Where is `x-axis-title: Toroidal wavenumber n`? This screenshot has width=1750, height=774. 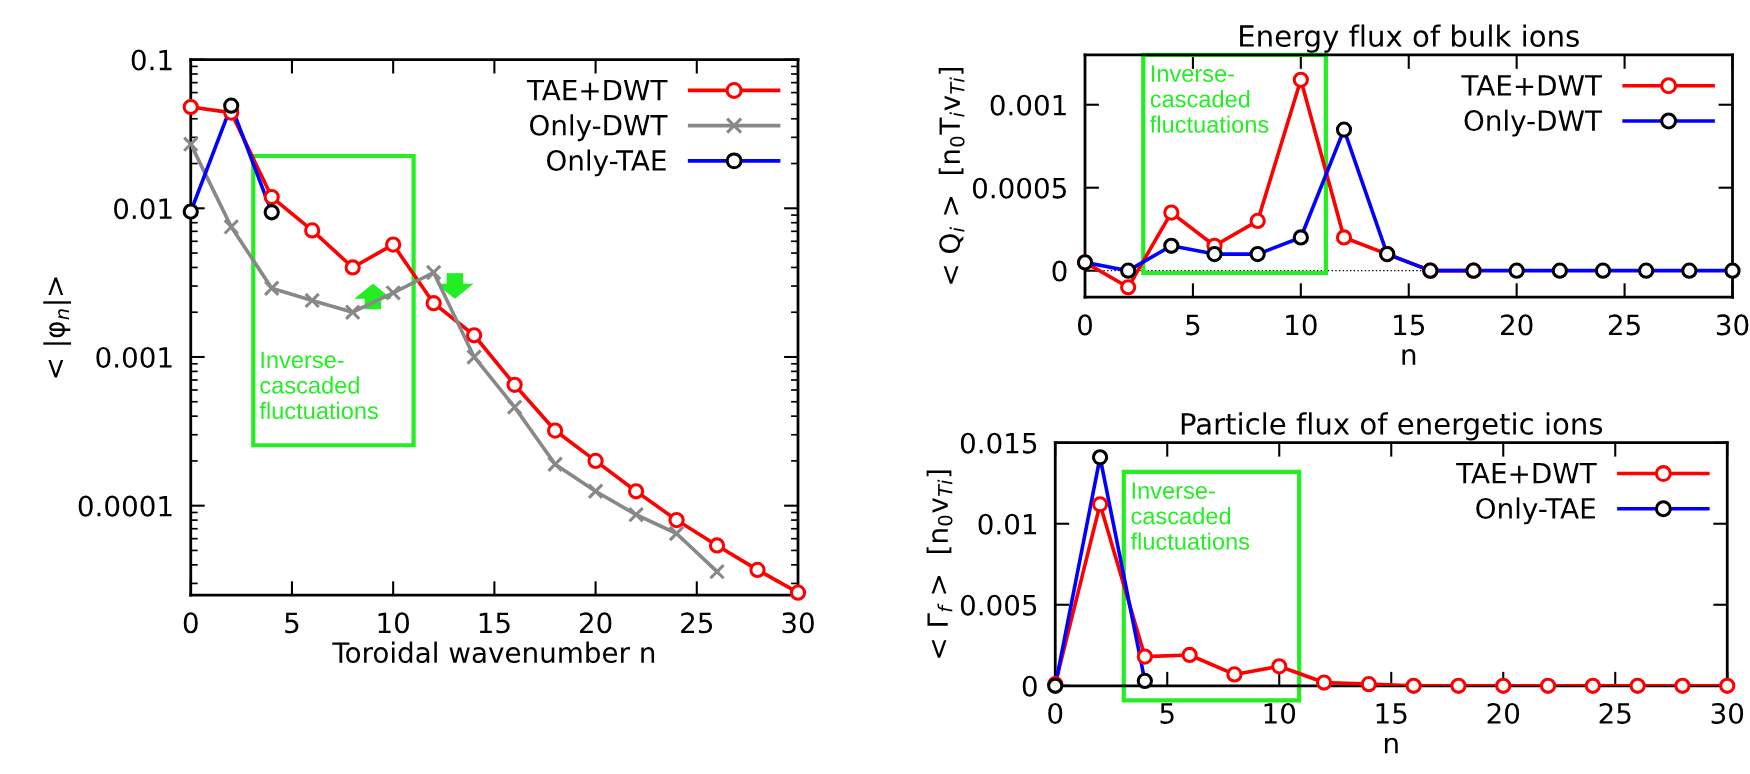 x-axis-title: Toroidal wavenumber n is located at coordinates (493, 652).